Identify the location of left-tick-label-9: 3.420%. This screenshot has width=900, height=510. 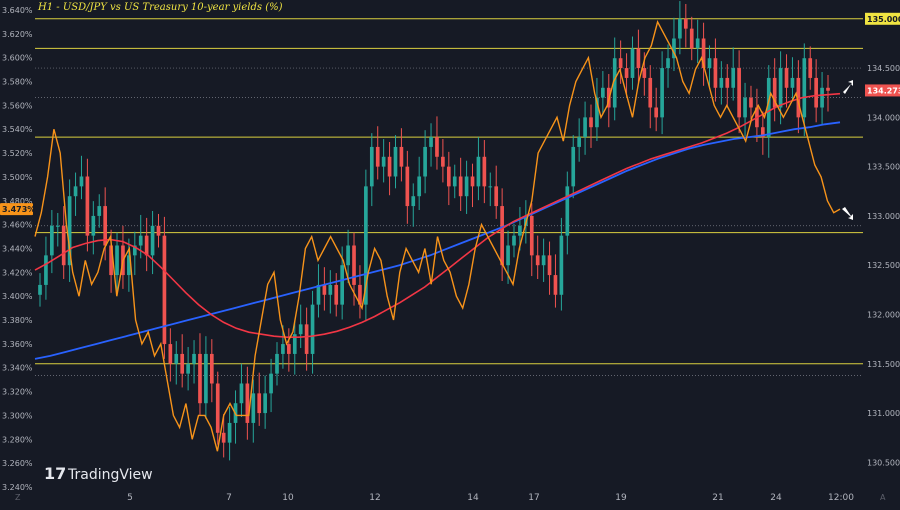
(17, 272).